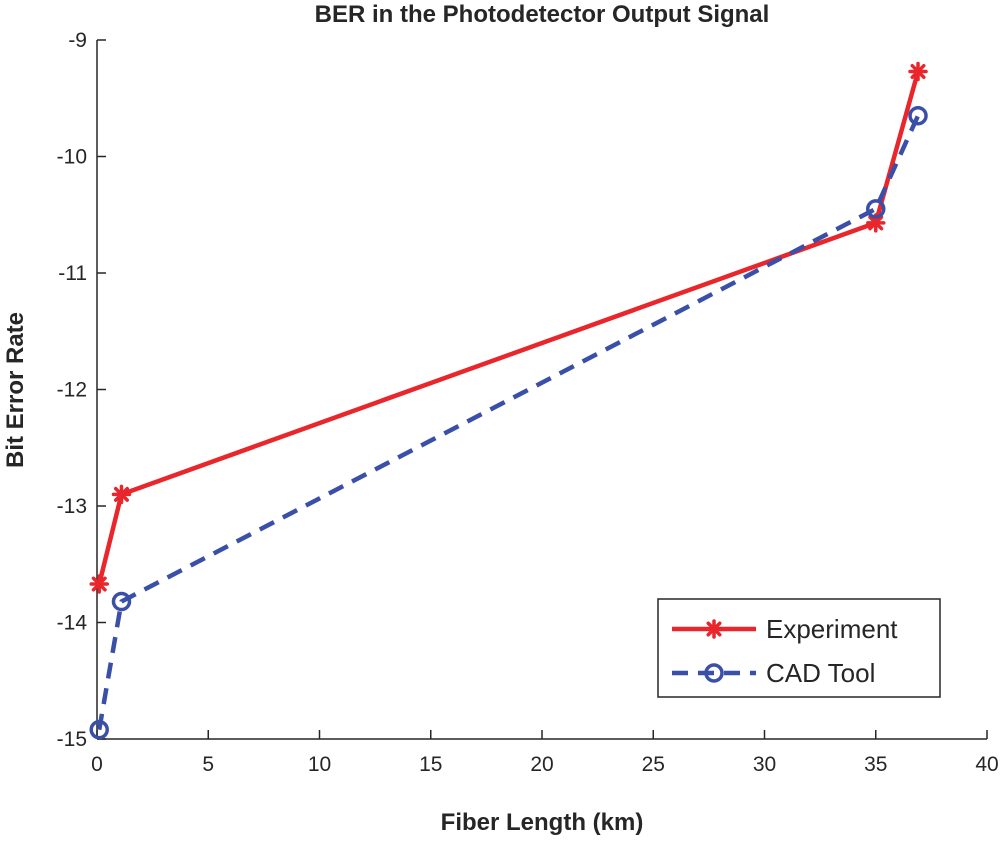 Image resolution: width=1005 pixels, height=841 pixels. I want to click on y-tick-label: -10, so click(72, 157).